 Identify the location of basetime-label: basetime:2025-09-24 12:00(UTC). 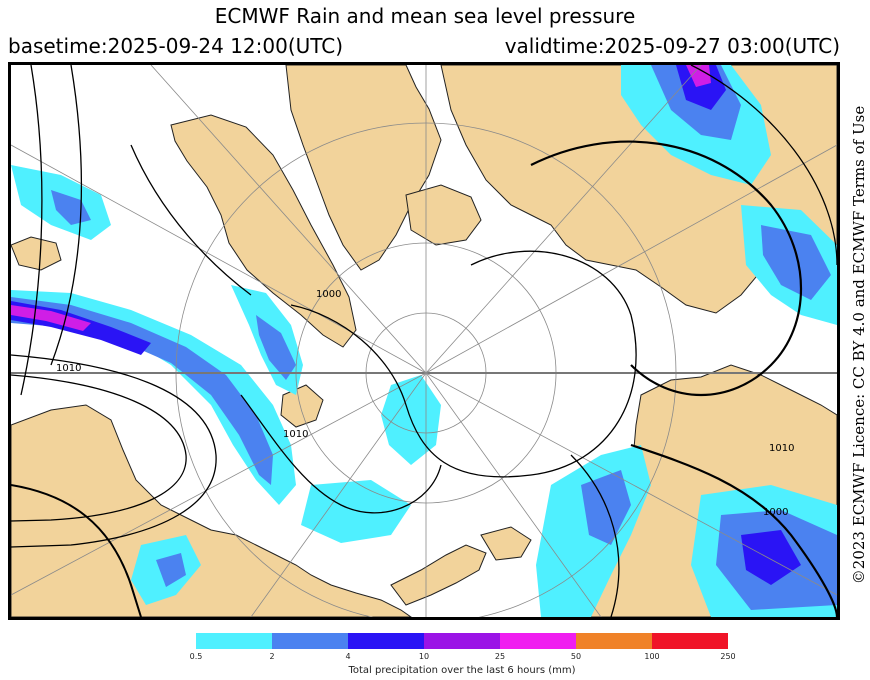
(176, 46).